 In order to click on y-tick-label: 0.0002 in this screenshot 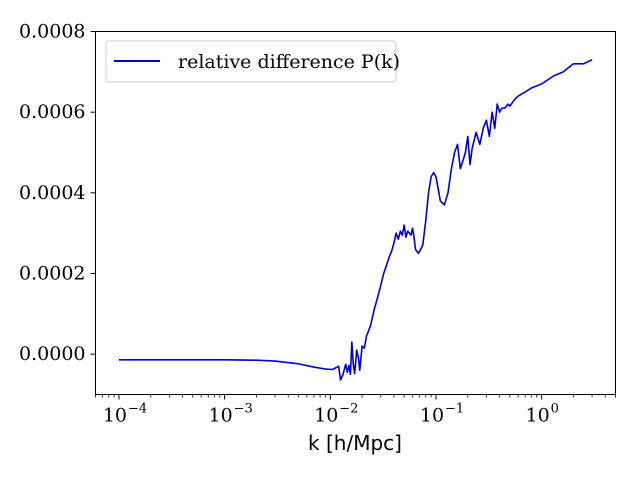, I will do `click(52, 274)`.